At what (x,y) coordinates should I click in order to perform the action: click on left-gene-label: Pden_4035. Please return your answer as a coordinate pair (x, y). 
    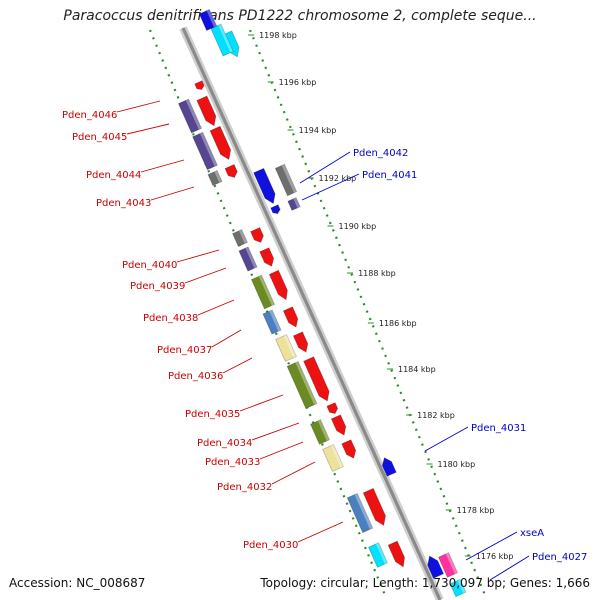
    Looking at the image, I should click on (212, 414).